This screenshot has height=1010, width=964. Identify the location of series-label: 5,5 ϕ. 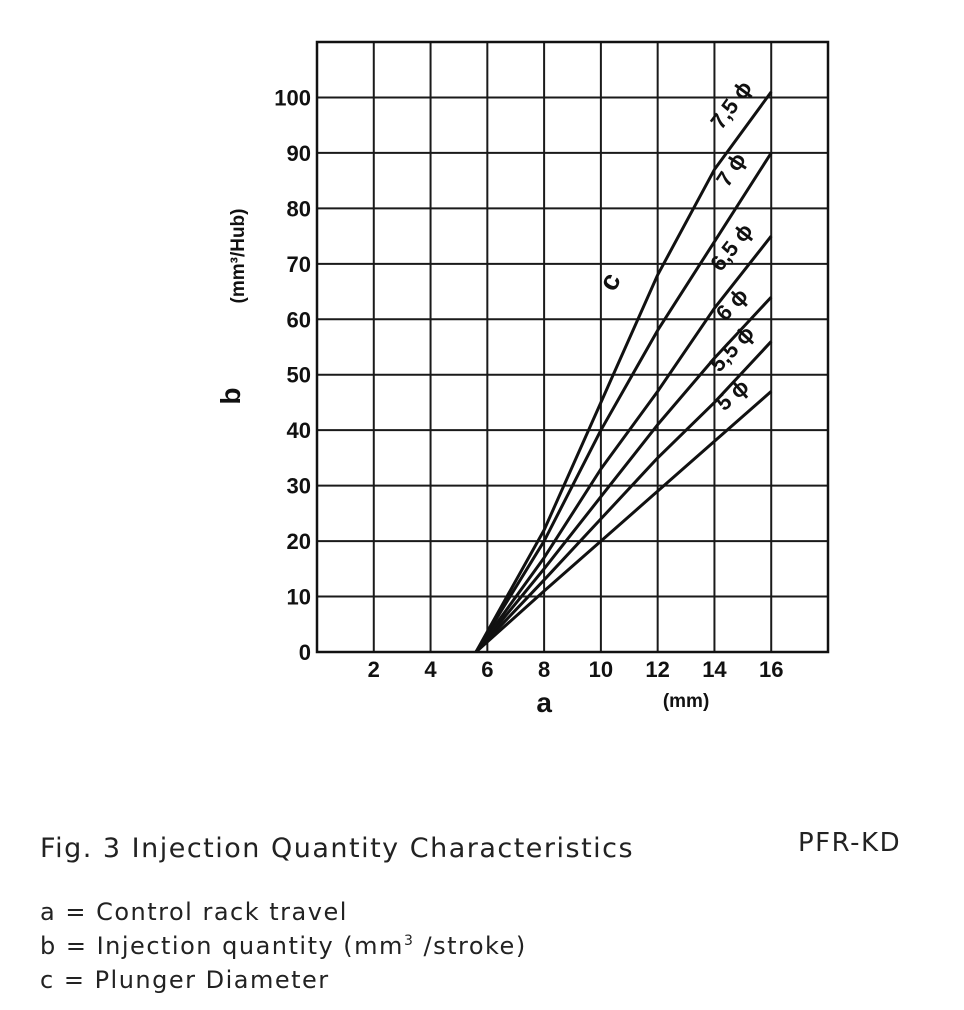
(731, 349).